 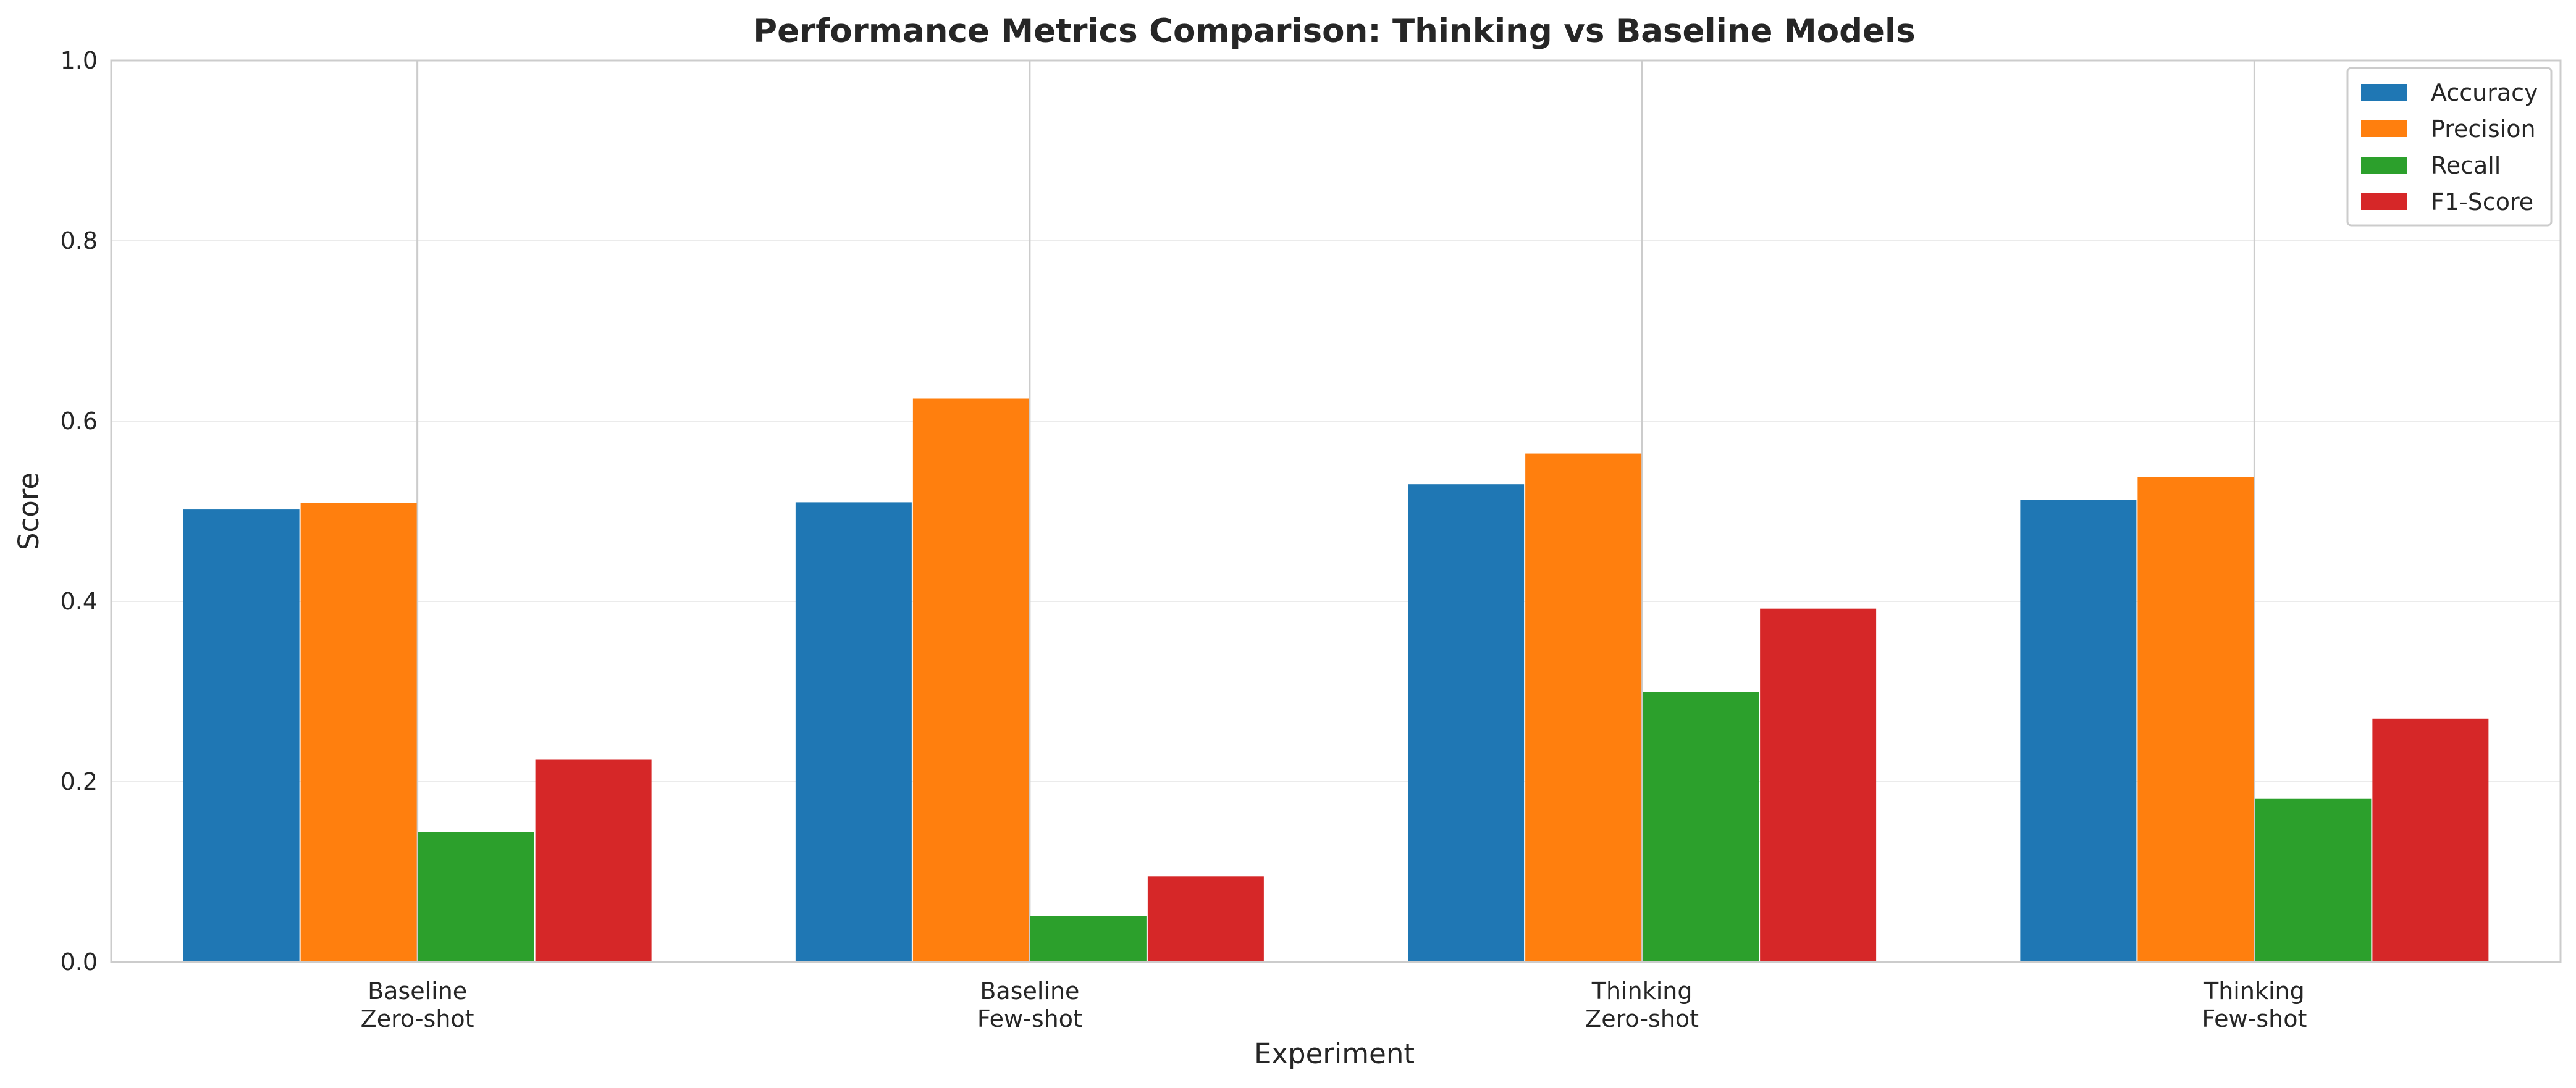 What do you see at coordinates (79, 240) in the screenshot?
I see `y-tick-label: 0.8` at bounding box center [79, 240].